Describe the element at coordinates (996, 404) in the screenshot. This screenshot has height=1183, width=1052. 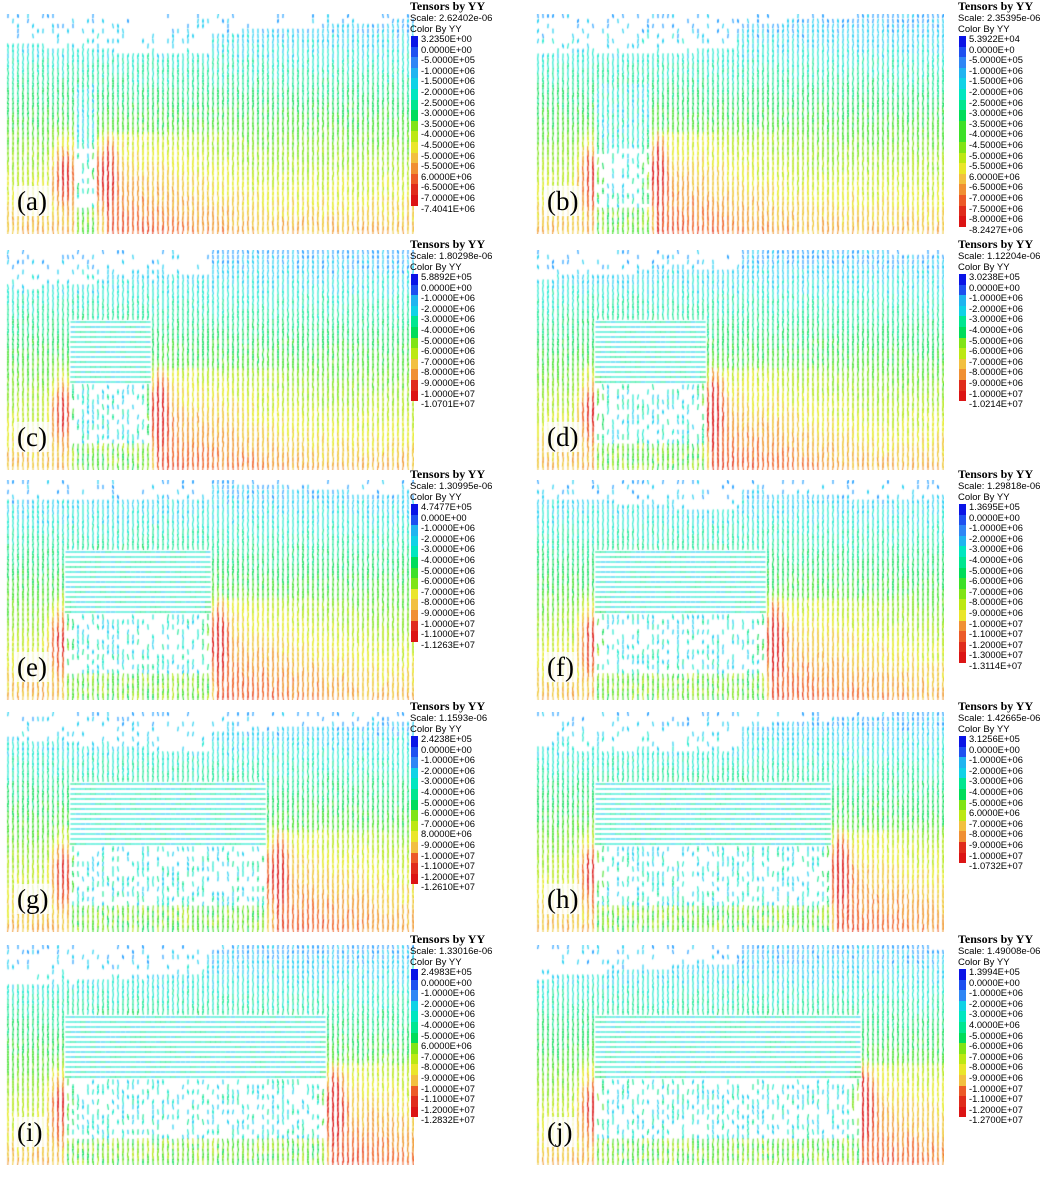
I see `legend-tick-label: -1.0214E+07` at that location.